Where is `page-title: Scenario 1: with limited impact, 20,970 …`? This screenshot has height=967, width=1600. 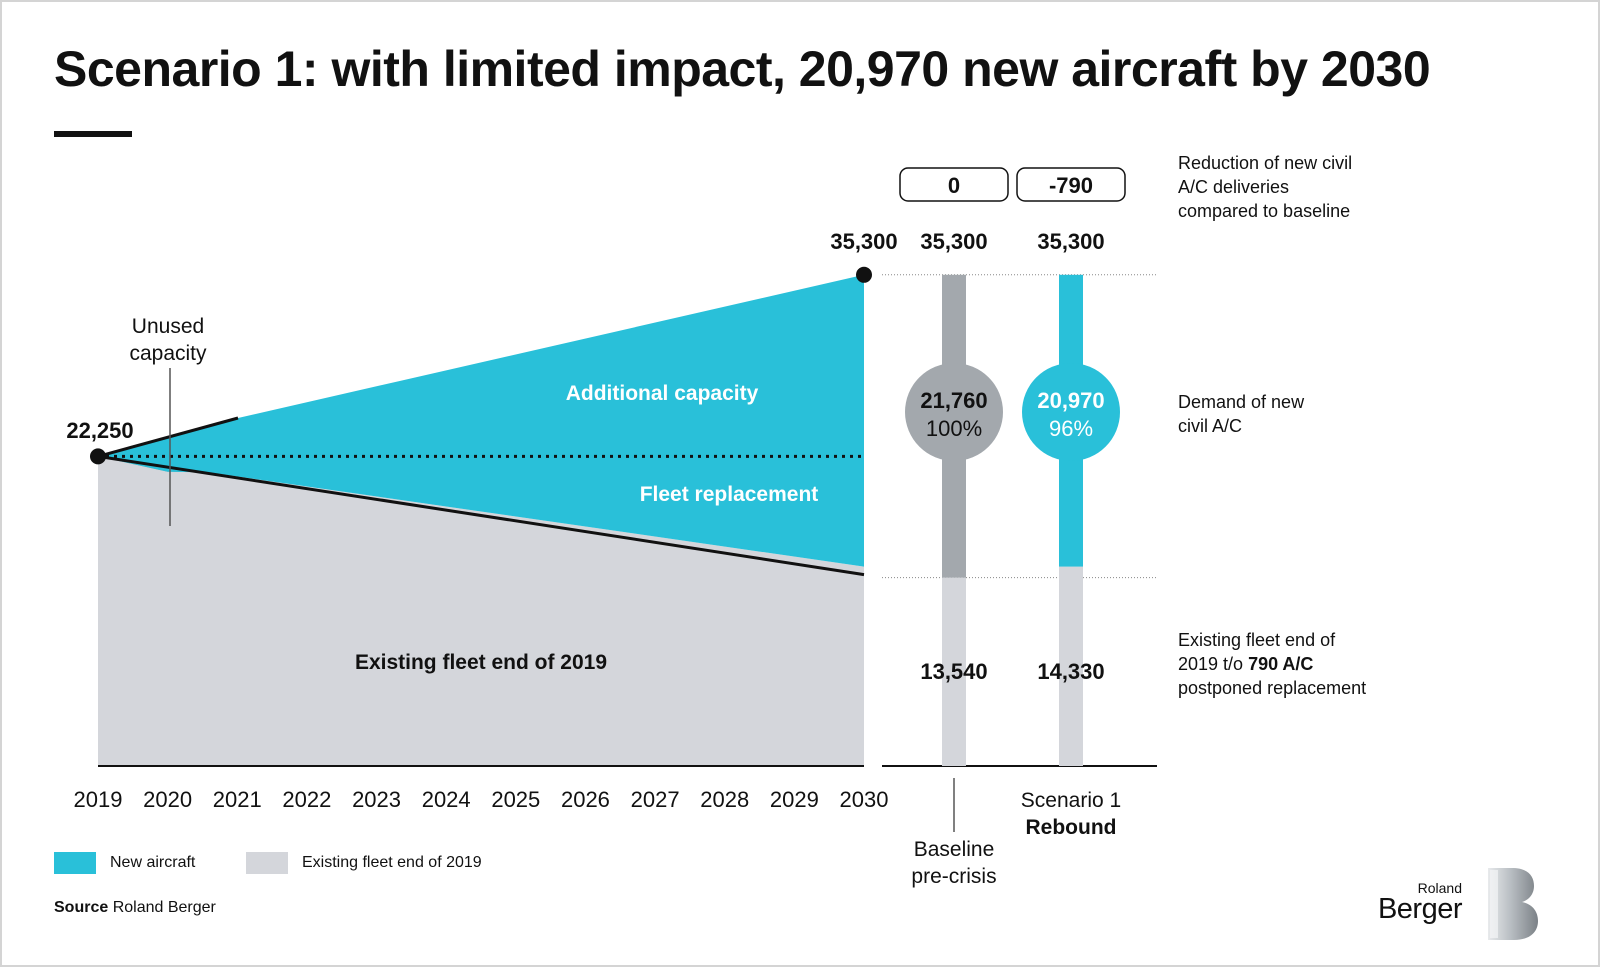
page-title: Scenario 1: with limited impact, 20,970 … is located at coordinates (742, 69).